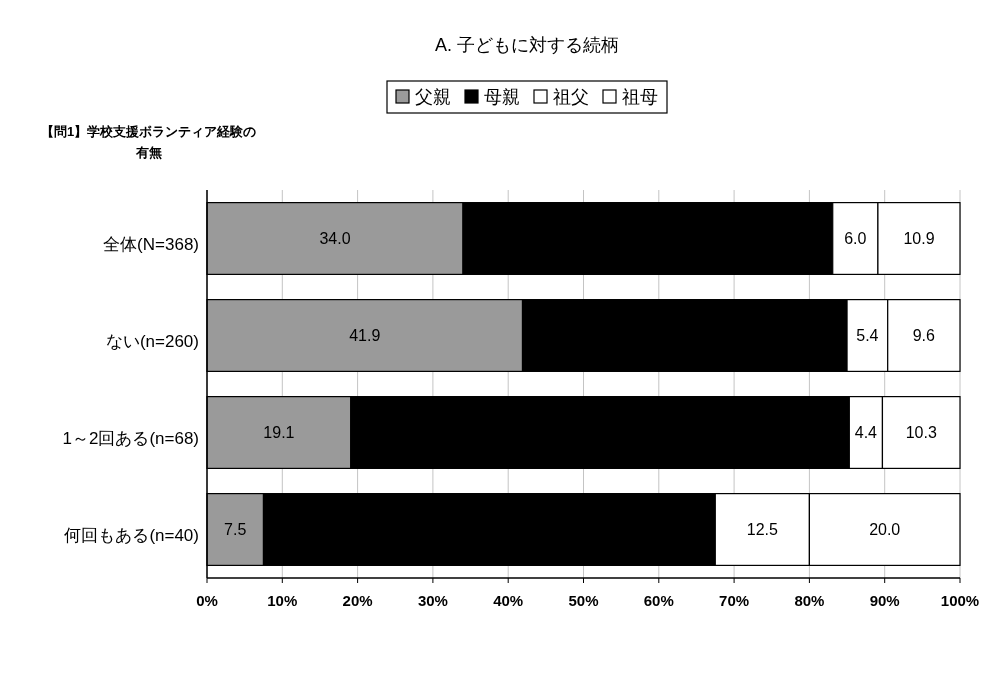 The height and width of the screenshot is (691, 1005). Describe the element at coordinates (151, 244) in the screenshot. I see `y-tick-label: 全体(N=368)` at that location.